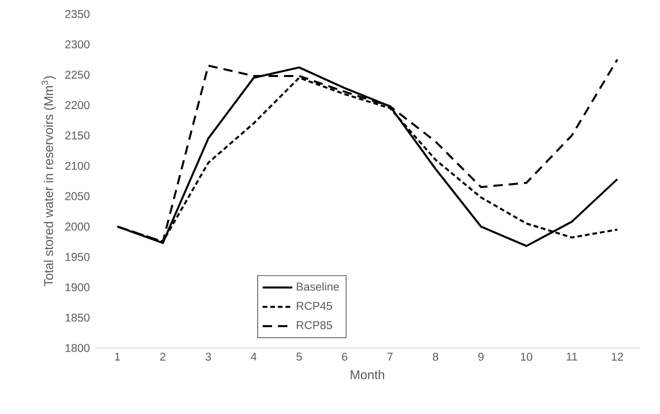  Describe the element at coordinates (77, 14) in the screenshot. I see `y-tick-label: 2350` at that location.